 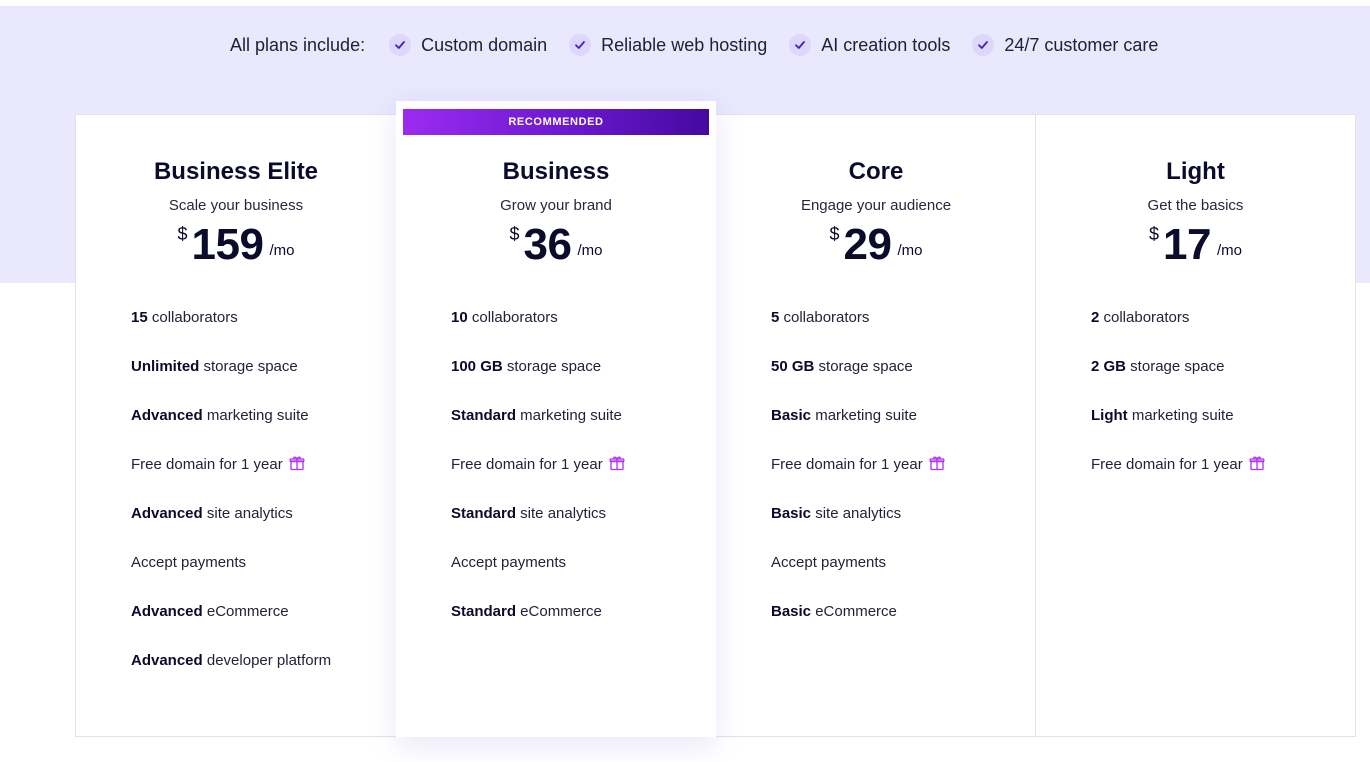 I want to click on price-amount: 159, so click(x=227, y=244).